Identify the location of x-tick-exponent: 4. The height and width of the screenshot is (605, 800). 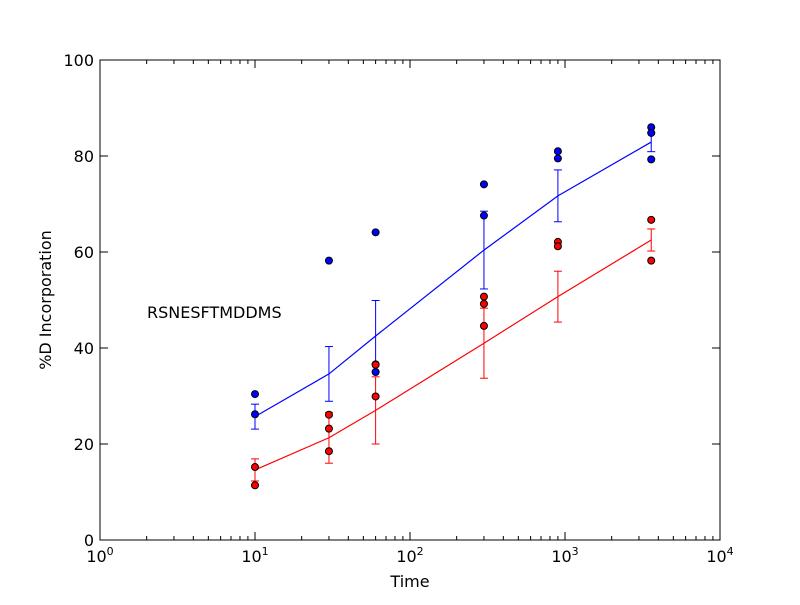
(730, 551).